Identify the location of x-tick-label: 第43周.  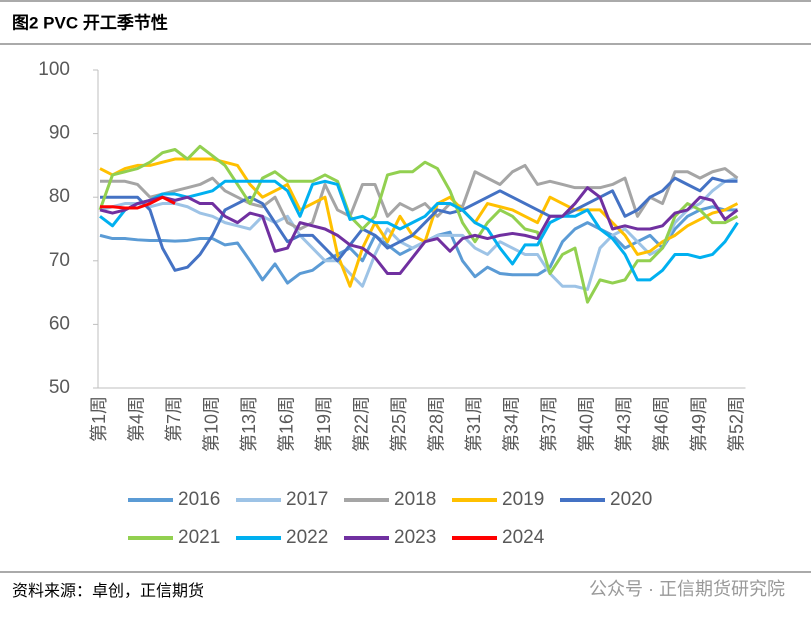
(624, 424).